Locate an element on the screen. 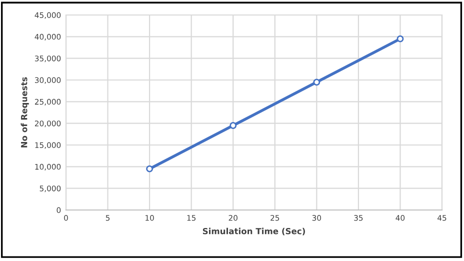  x-axis-title: Simulation Time (Sec) is located at coordinates (253, 232).